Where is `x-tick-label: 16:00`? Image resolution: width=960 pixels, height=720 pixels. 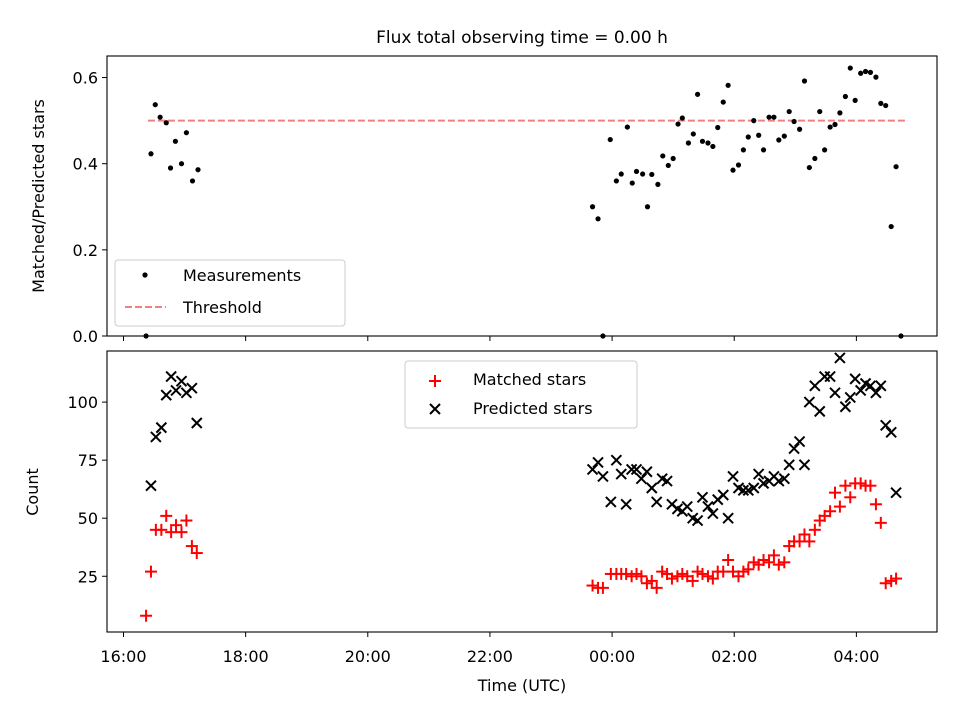
x-tick-label: 16:00 is located at coordinates (123, 656).